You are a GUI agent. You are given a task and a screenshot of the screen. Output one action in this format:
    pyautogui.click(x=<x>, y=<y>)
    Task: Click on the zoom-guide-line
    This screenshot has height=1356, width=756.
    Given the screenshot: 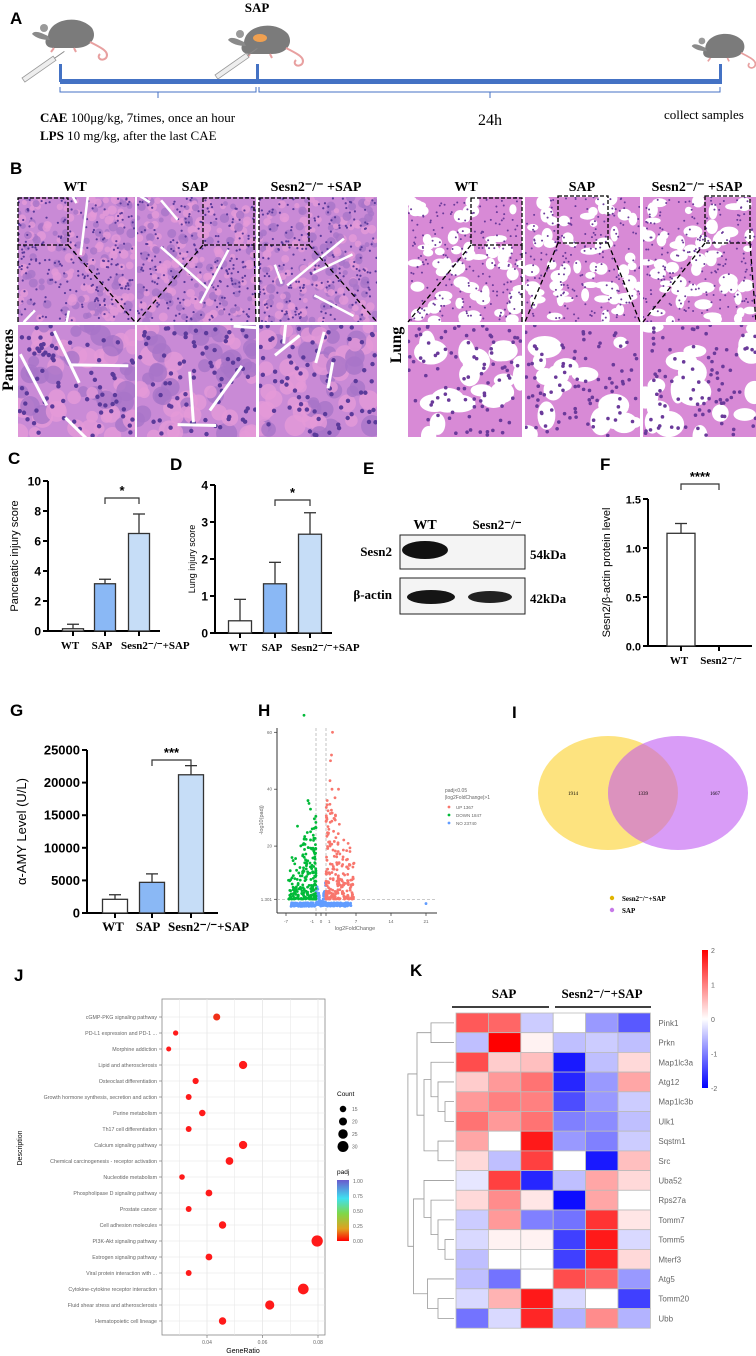 What is the action you would take?
    pyautogui.click(x=439, y=283)
    